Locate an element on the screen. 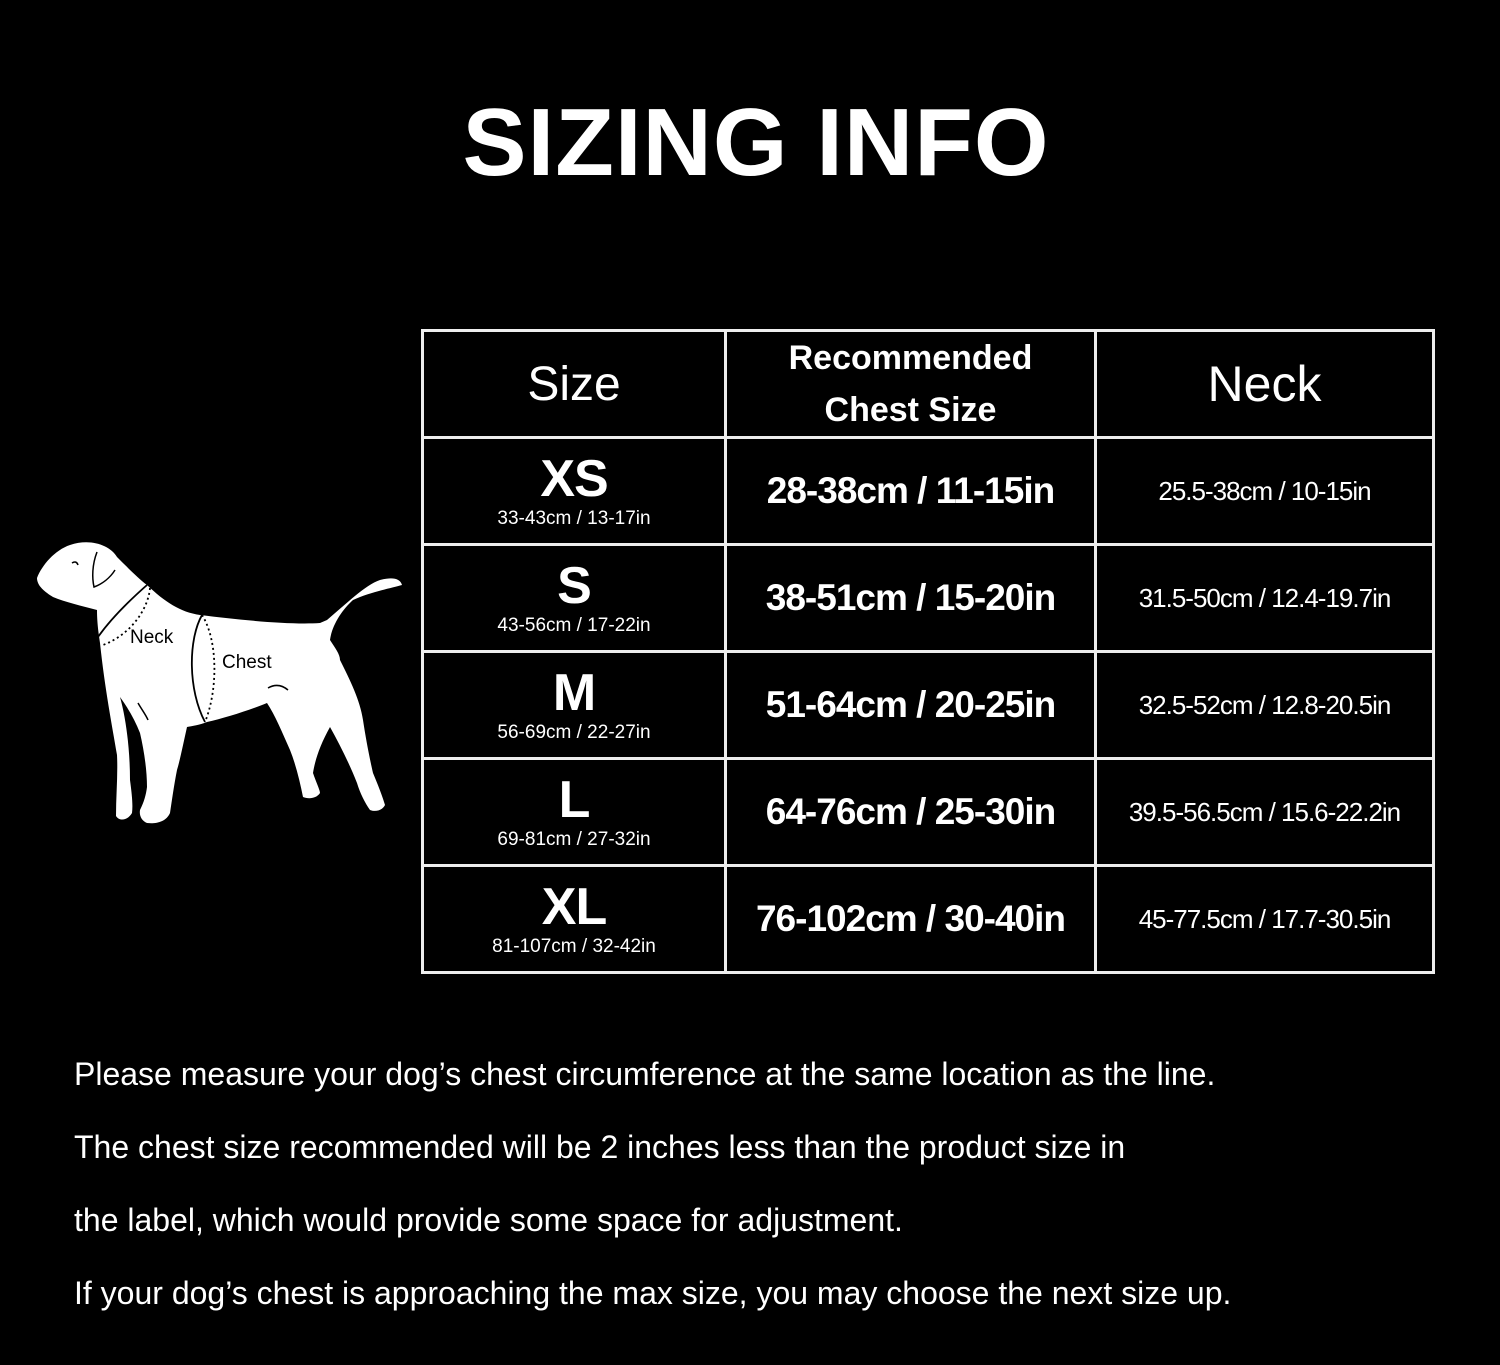 The width and height of the screenshot is (1500, 1365). size-cell: XL 81-107cm / 32-42in is located at coordinates (574, 919).